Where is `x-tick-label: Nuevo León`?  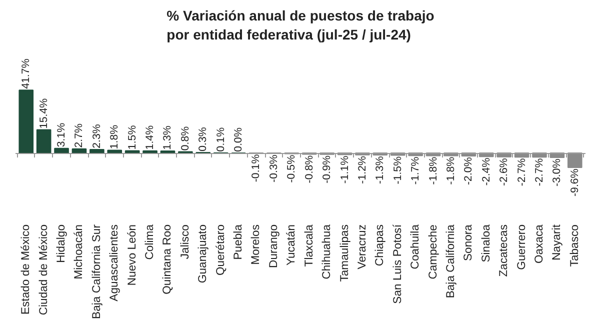
x-tick-label: Nuevo León is located at coordinates (132, 255).